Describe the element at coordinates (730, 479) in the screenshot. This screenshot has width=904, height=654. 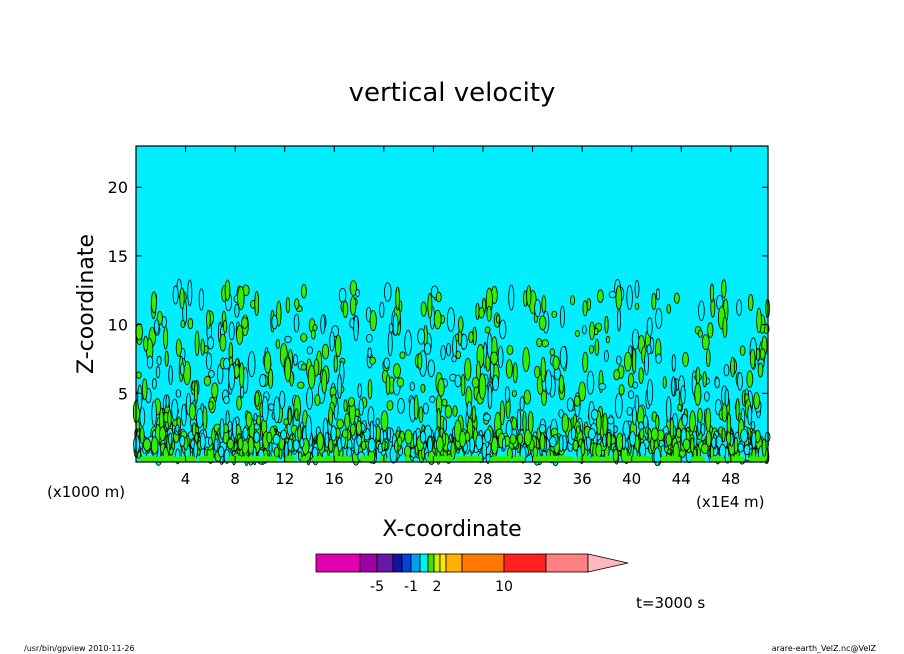
I see `x-tick-label: 48` at that location.